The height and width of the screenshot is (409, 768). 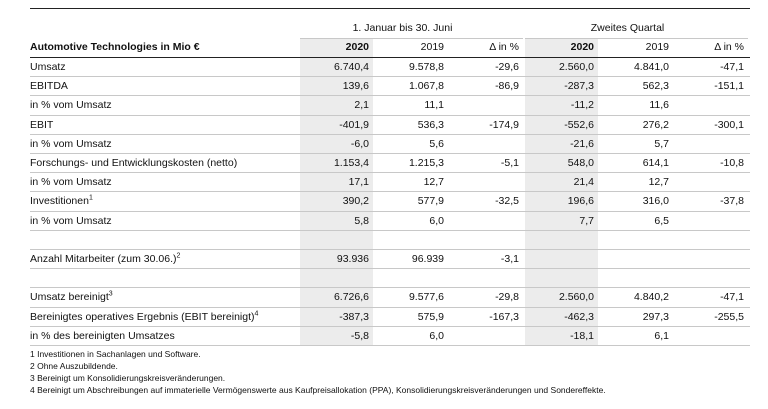 What do you see at coordinates (402, 28) in the screenshot?
I see `group-header: 1. Januar bis 30. Juni` at bounding box center [402, 28].